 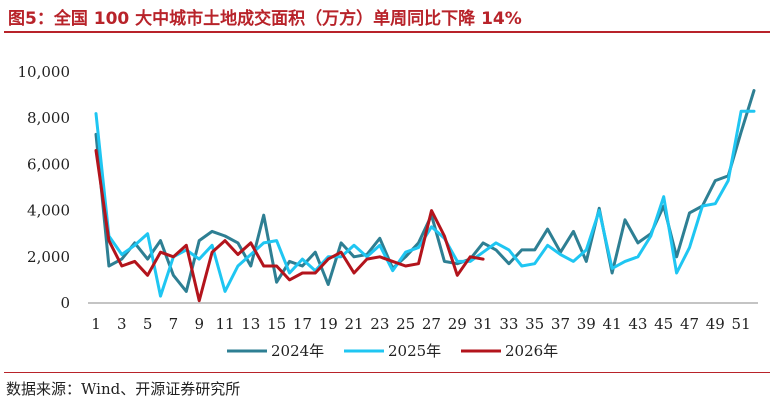 I want to click on x-tick-label: 31, so click(x=483, y=324).